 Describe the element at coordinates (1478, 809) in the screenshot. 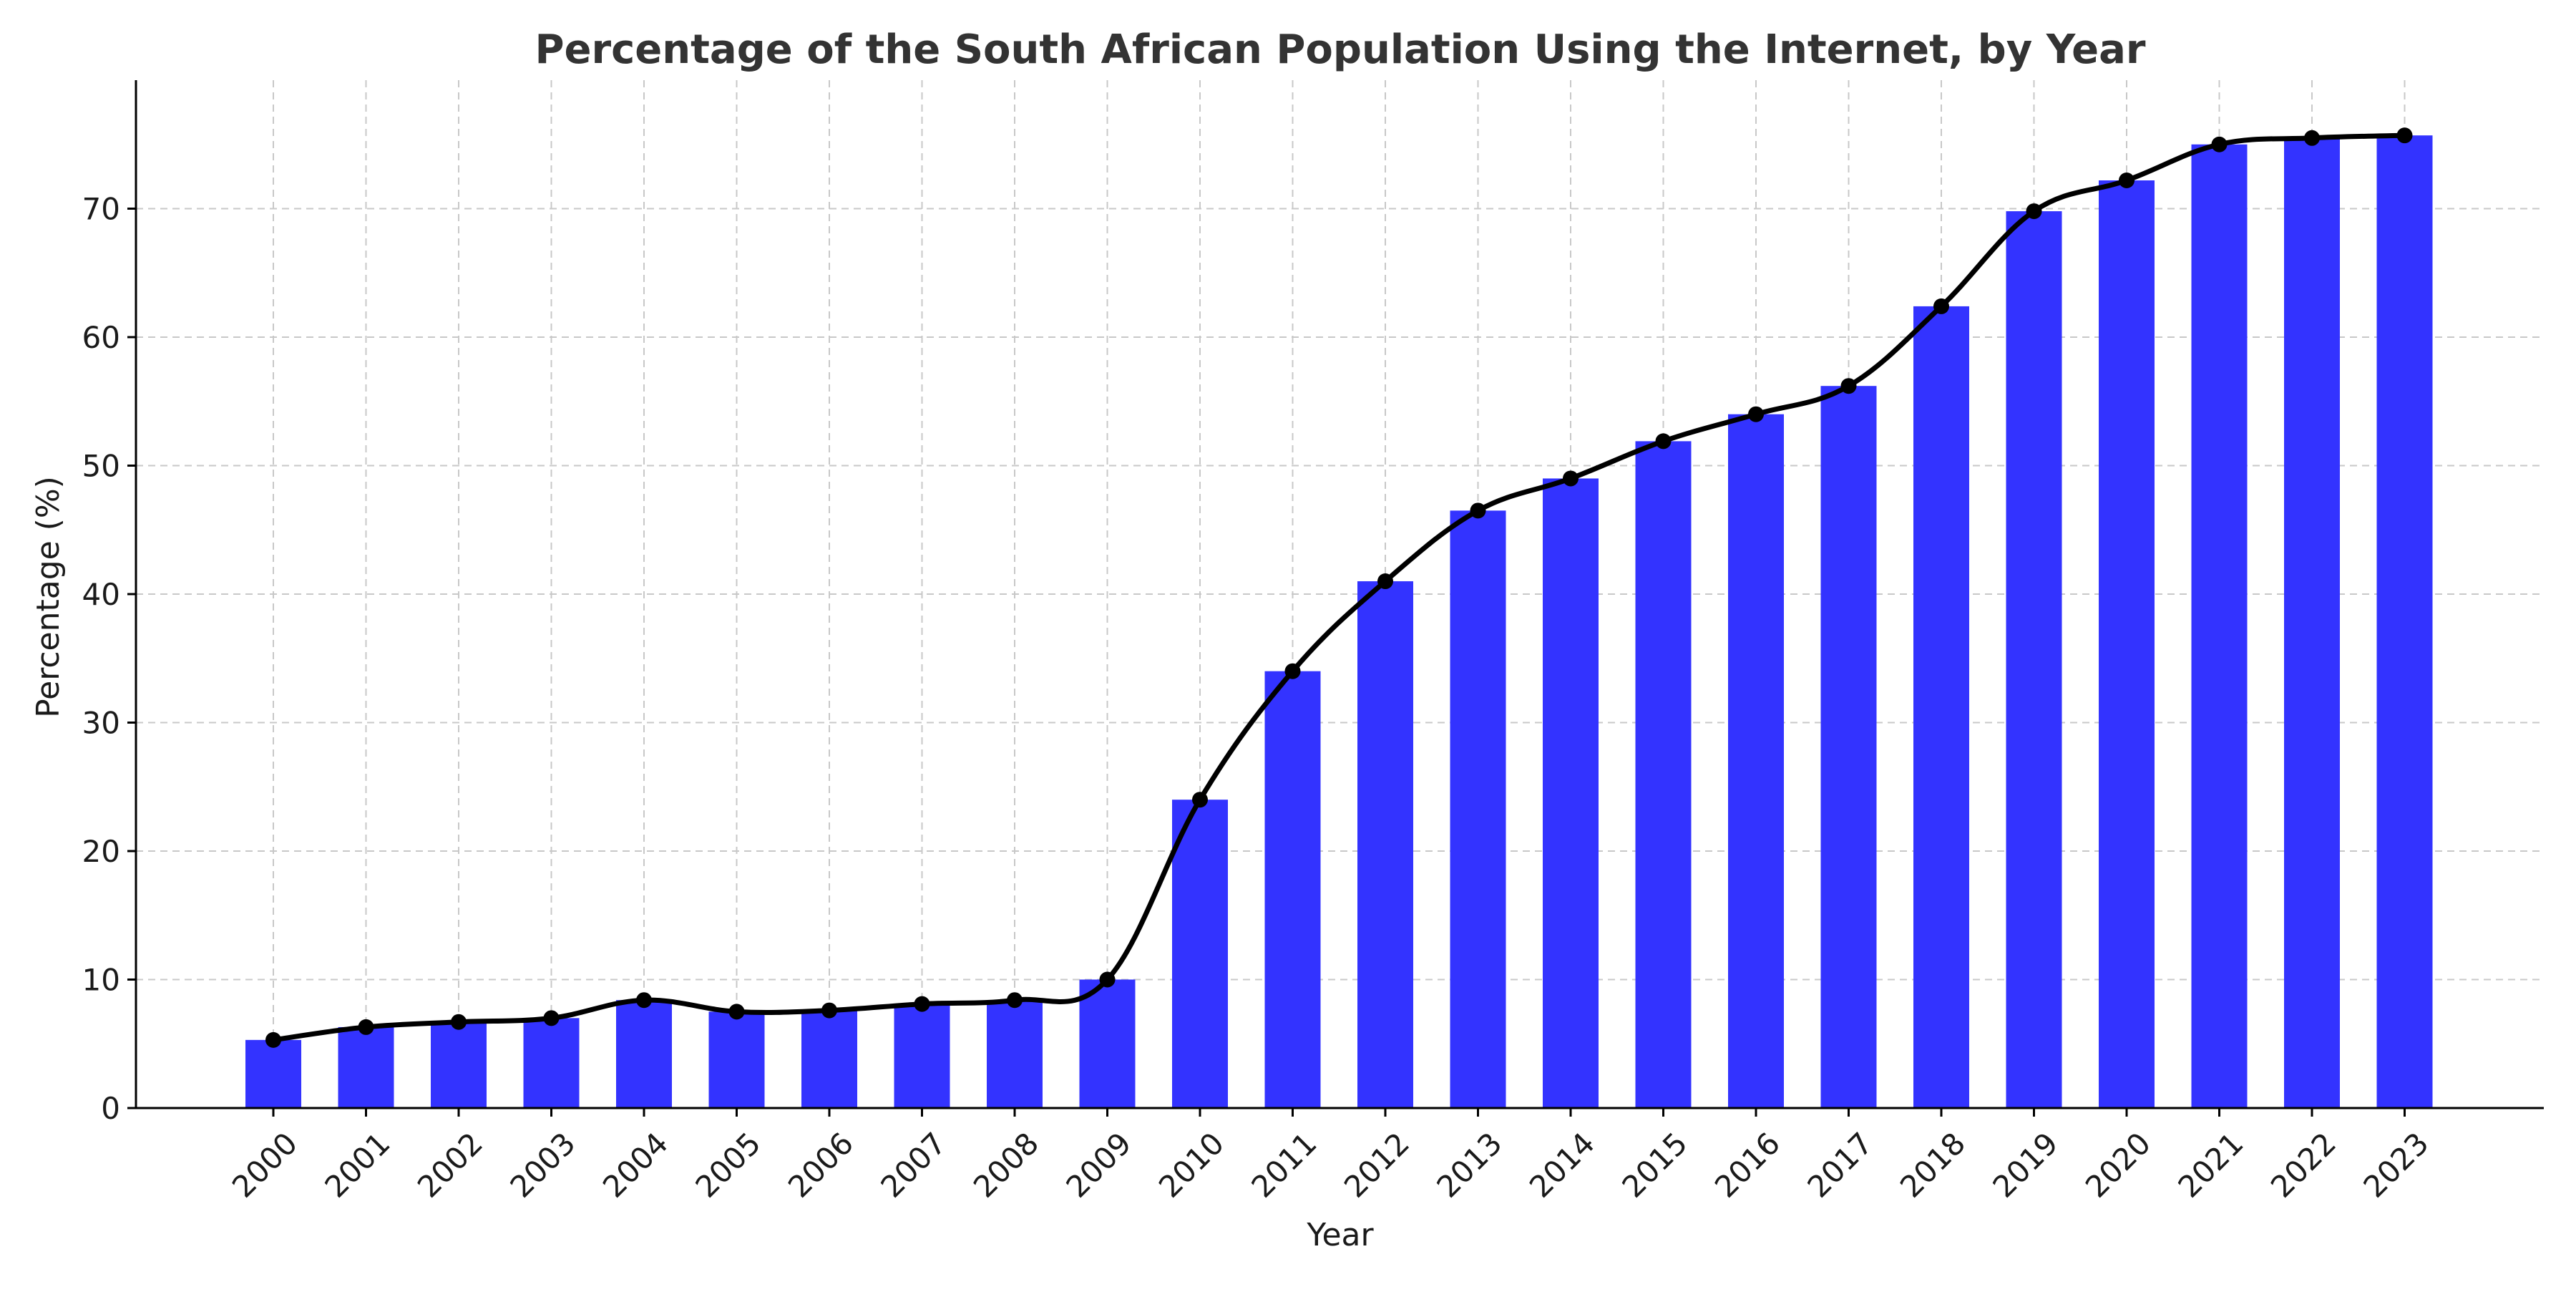

I see `bar-2013` at that location.